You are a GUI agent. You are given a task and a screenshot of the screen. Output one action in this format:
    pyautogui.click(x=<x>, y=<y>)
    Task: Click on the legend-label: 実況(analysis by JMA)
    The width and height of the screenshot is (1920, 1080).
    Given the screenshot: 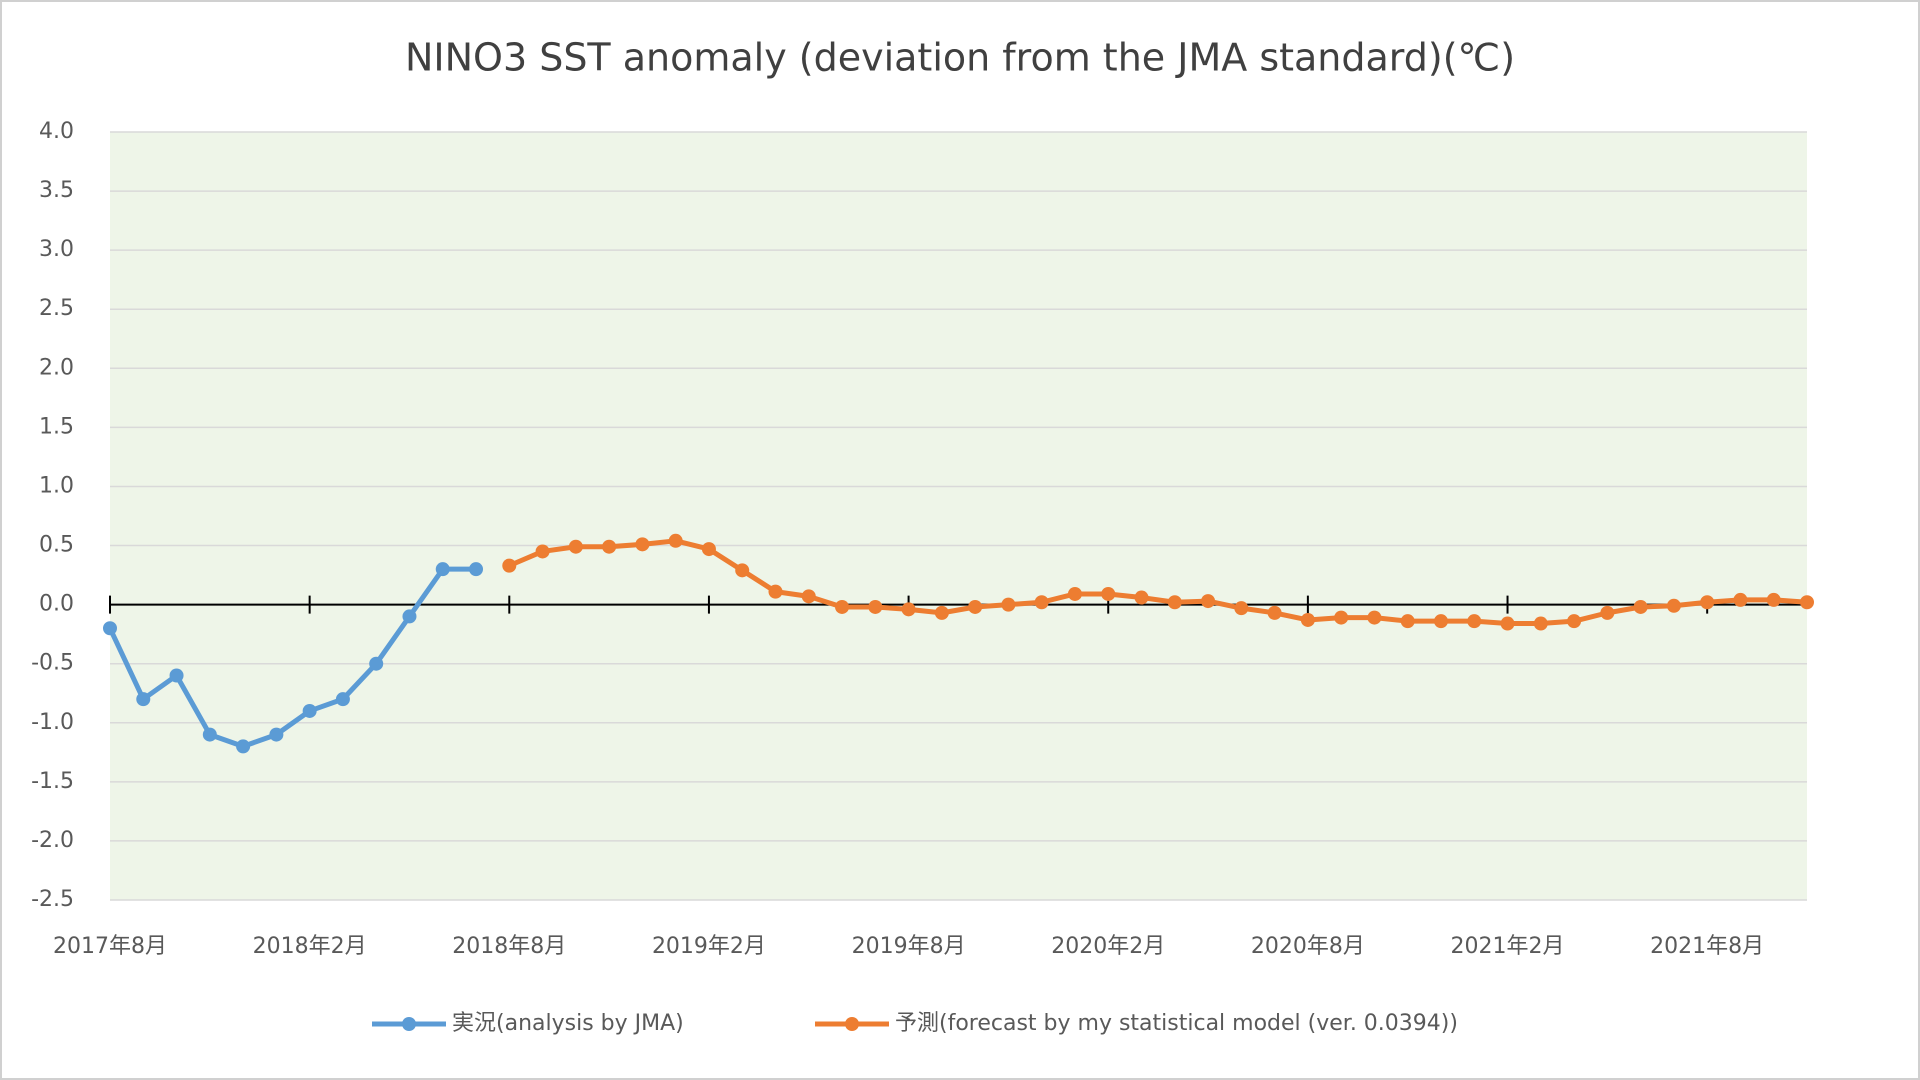 What is the action you would take?
    pyautogui.click(x=568, y=1023)
    